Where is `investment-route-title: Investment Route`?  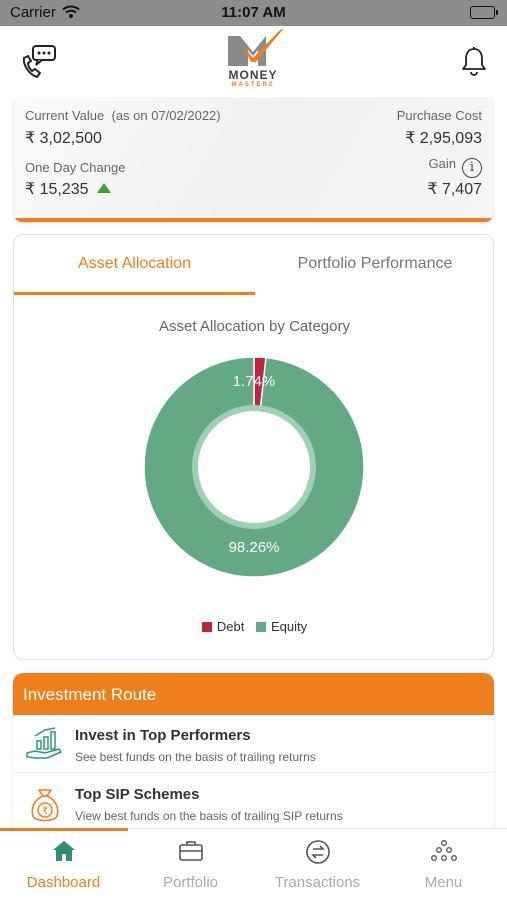 investment-route-title: Investment Route is located at coordinates (253, 694).